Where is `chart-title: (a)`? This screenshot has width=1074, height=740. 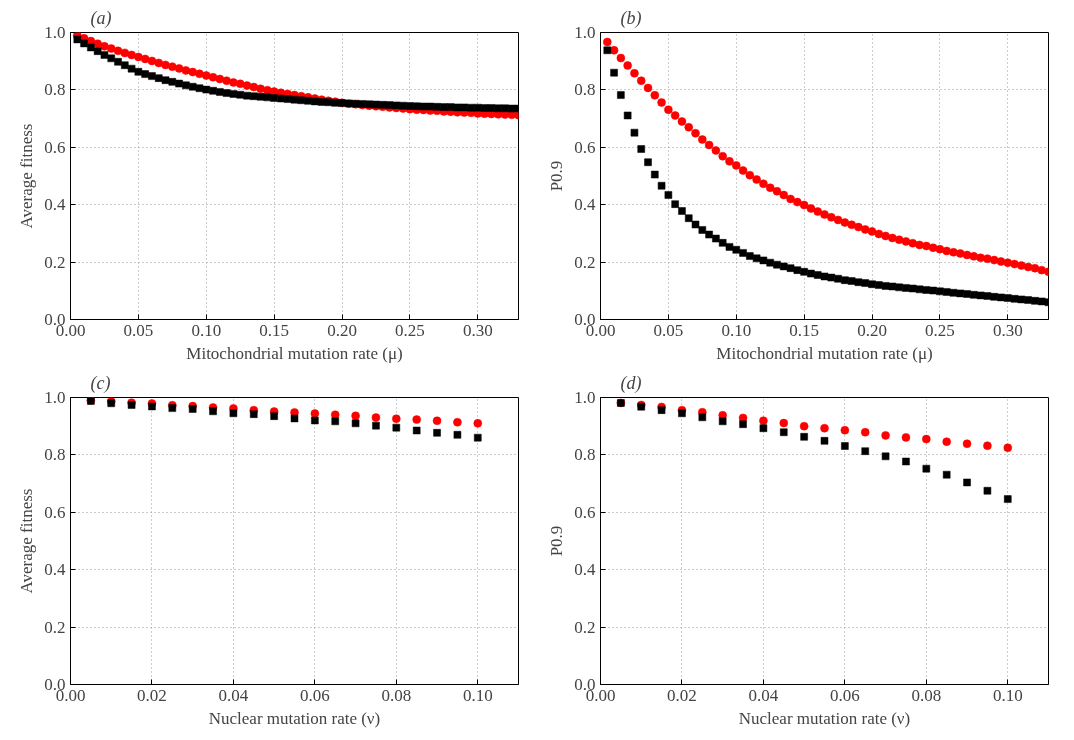 chart-title: (a) is located at coordinates (101, 18).